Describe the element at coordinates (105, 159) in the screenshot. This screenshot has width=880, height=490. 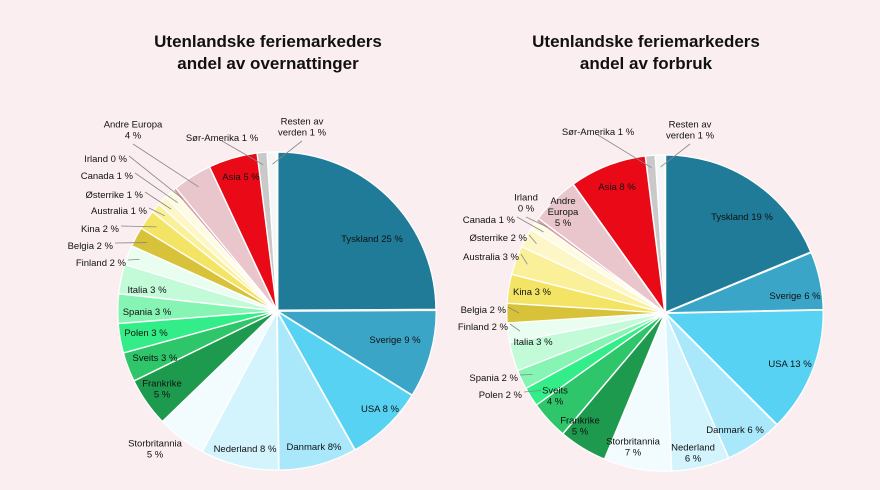
I see `slice-label-irland: Irland 0 %` at that location.